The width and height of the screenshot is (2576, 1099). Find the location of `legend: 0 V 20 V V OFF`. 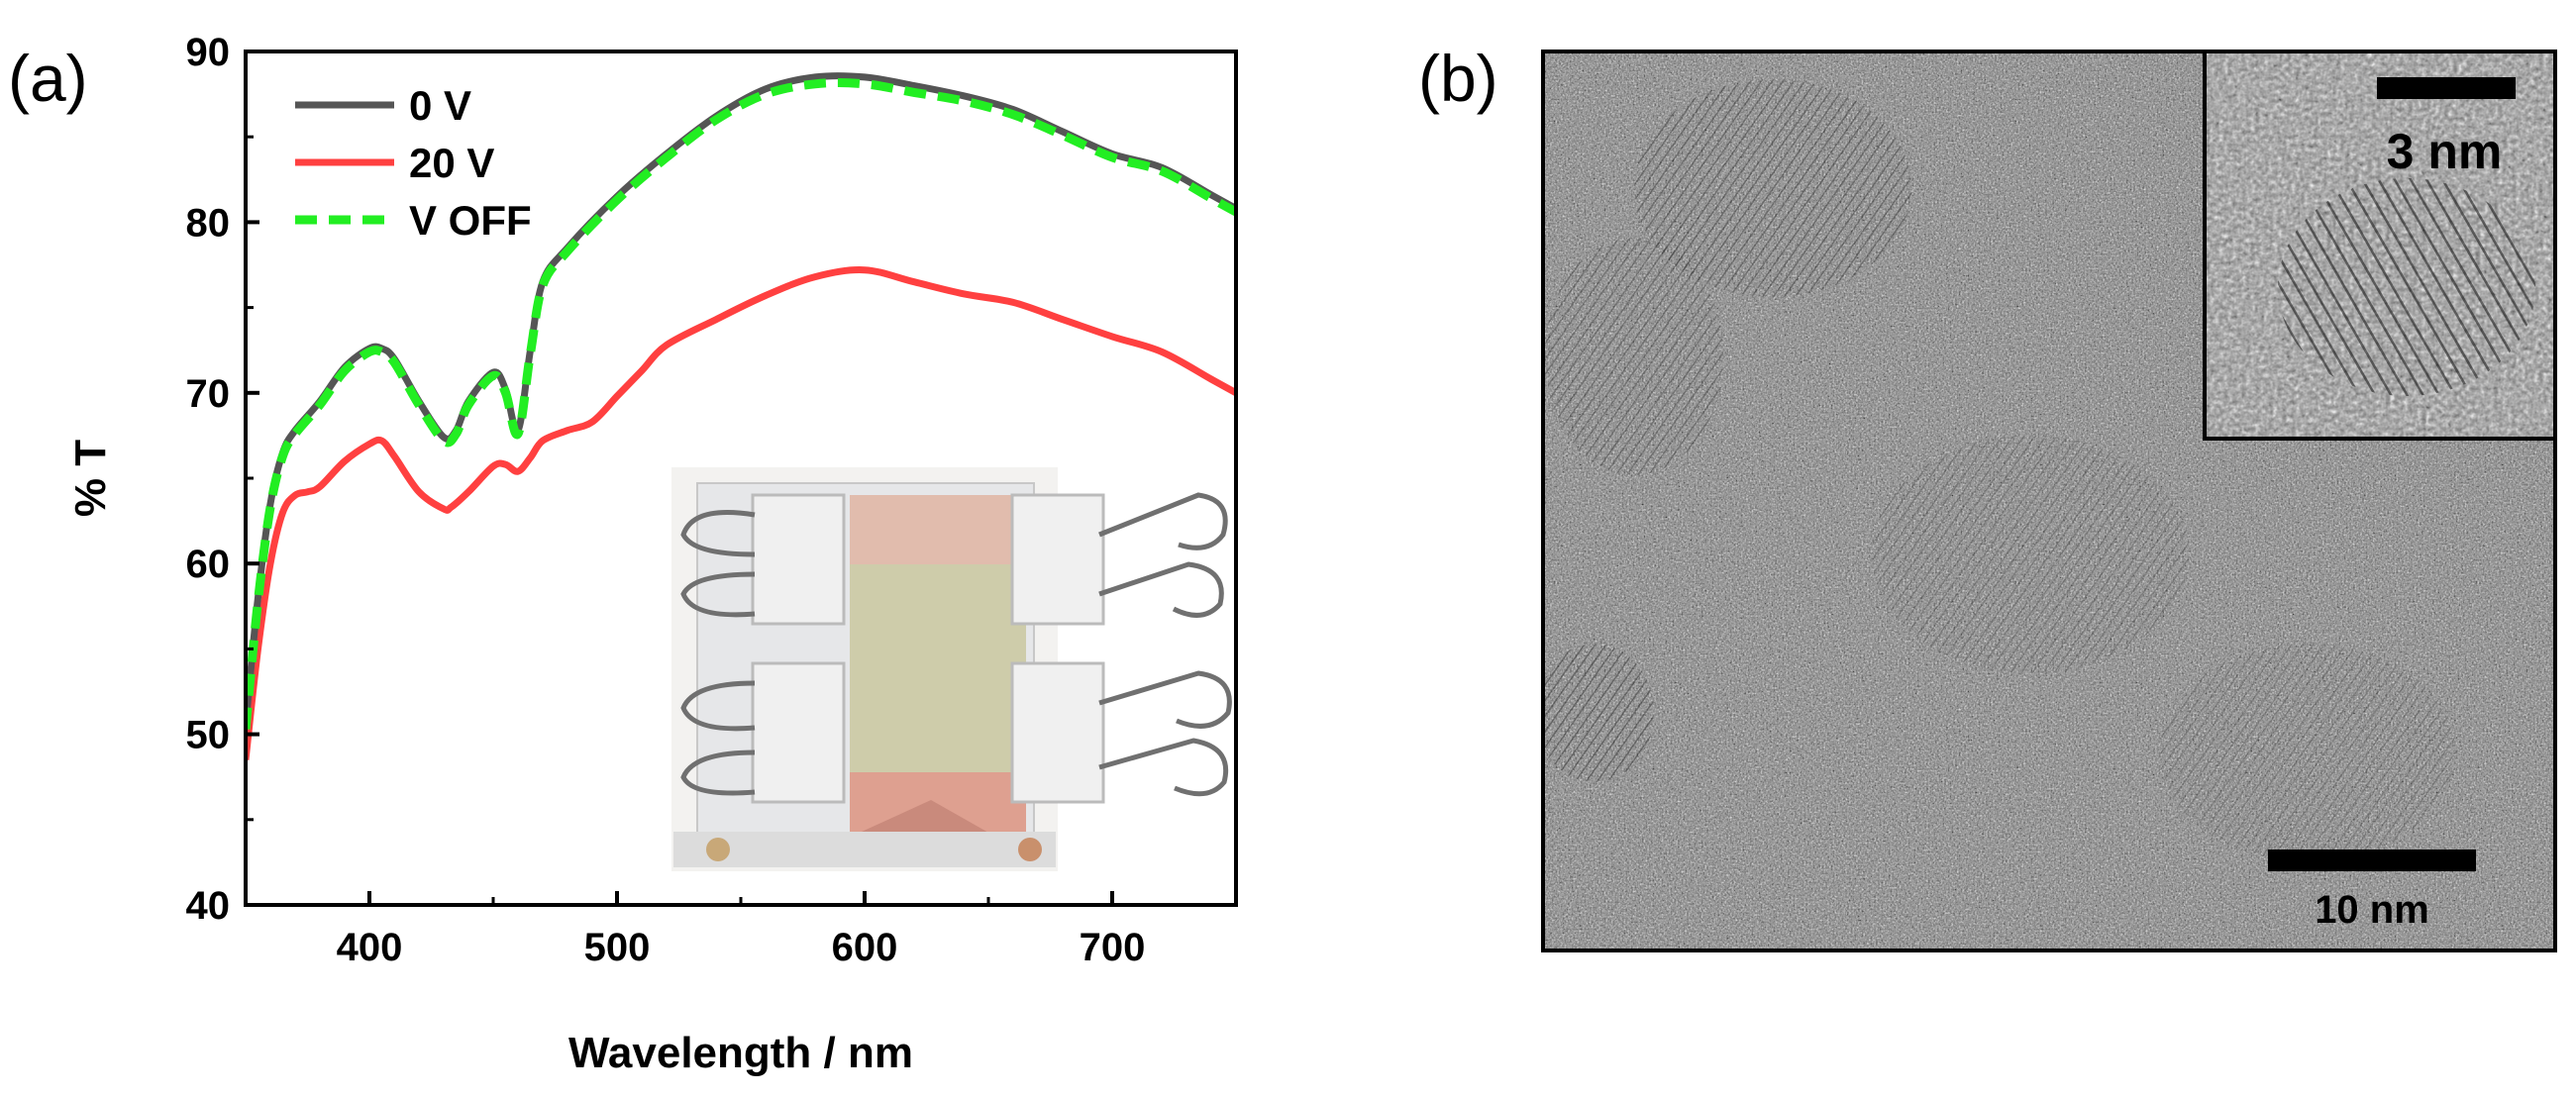

legend: 0 V 20 V V OFF is located at coordinates (413, 163).